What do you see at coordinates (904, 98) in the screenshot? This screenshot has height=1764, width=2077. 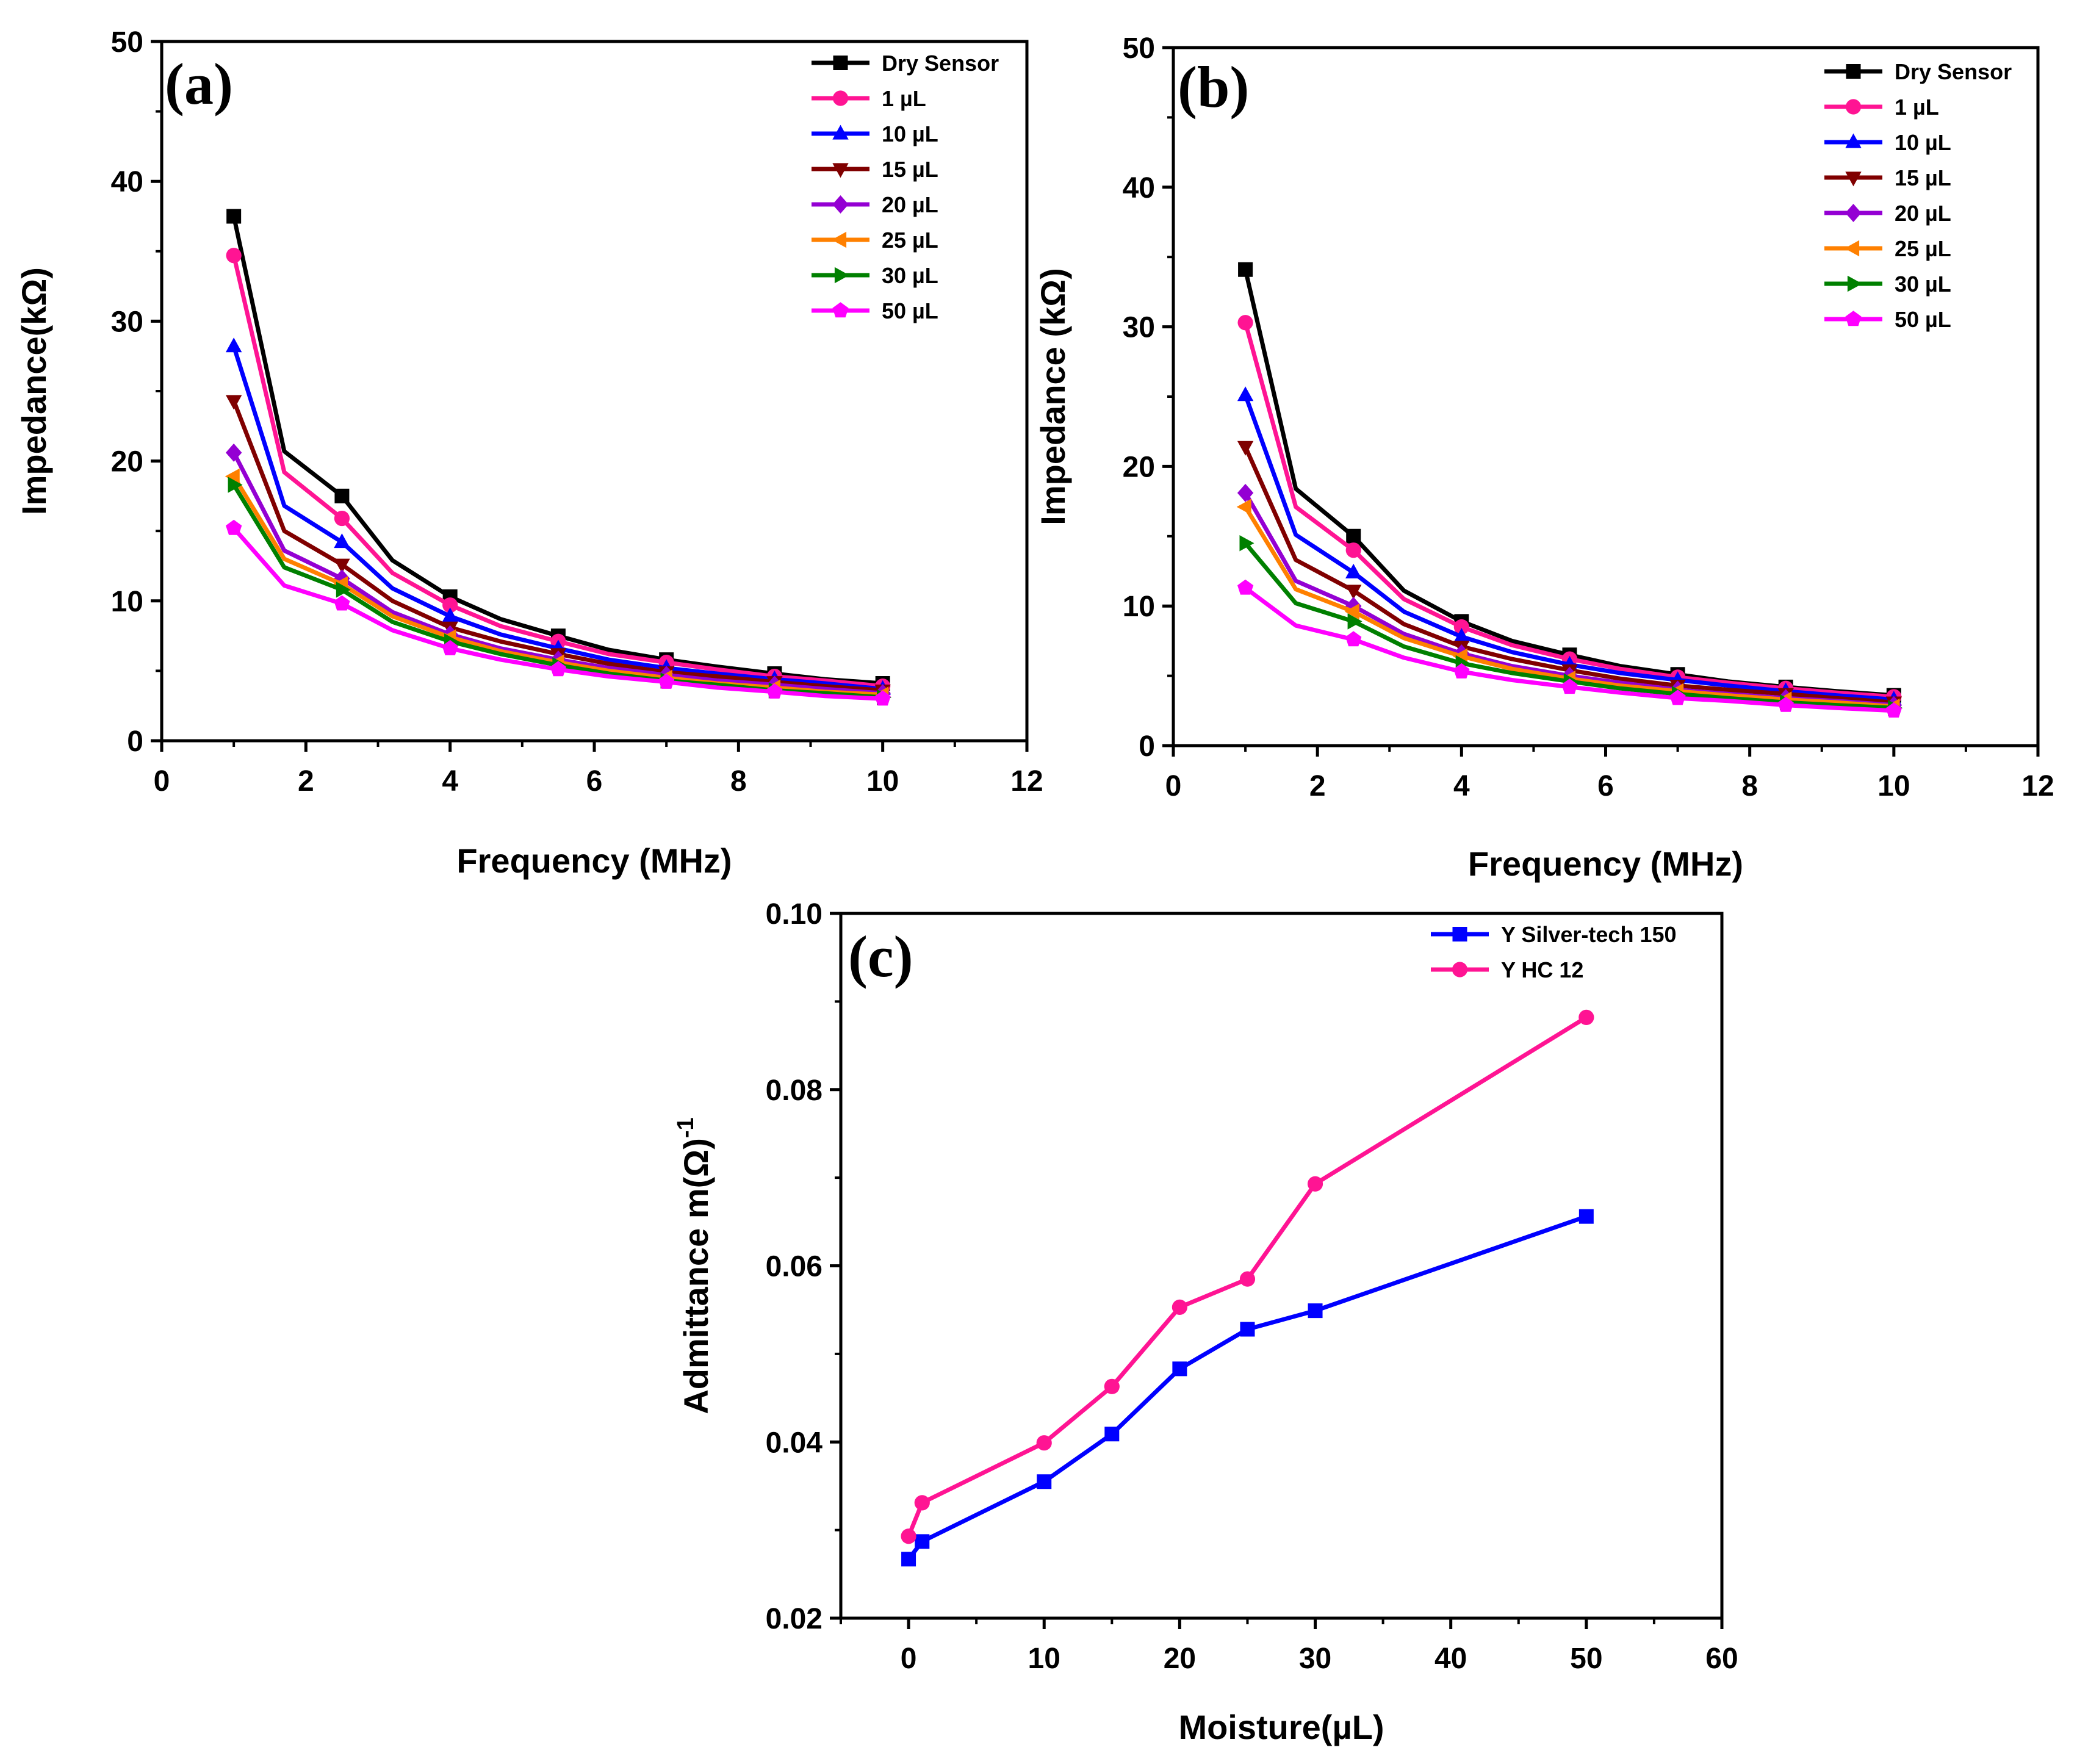 I see `legend-label: 1 µL` at bounding box center [904, 98].